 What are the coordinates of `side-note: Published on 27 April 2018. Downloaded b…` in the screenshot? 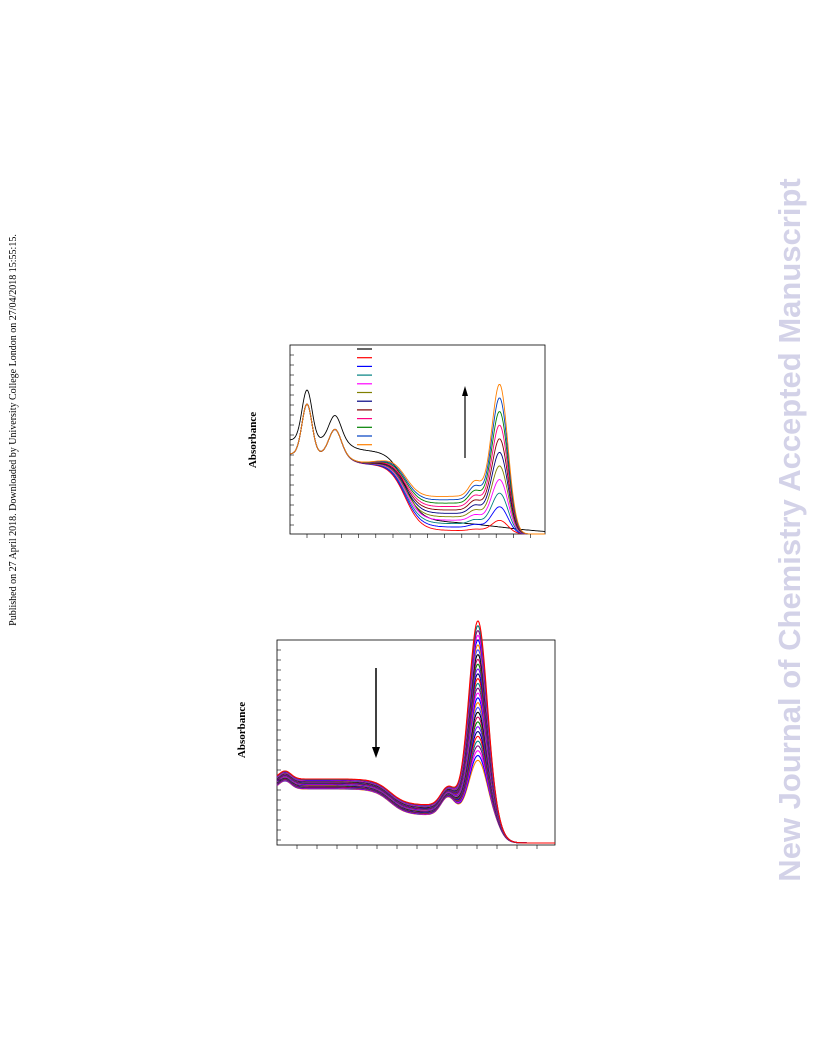 It's located at (13, 430).